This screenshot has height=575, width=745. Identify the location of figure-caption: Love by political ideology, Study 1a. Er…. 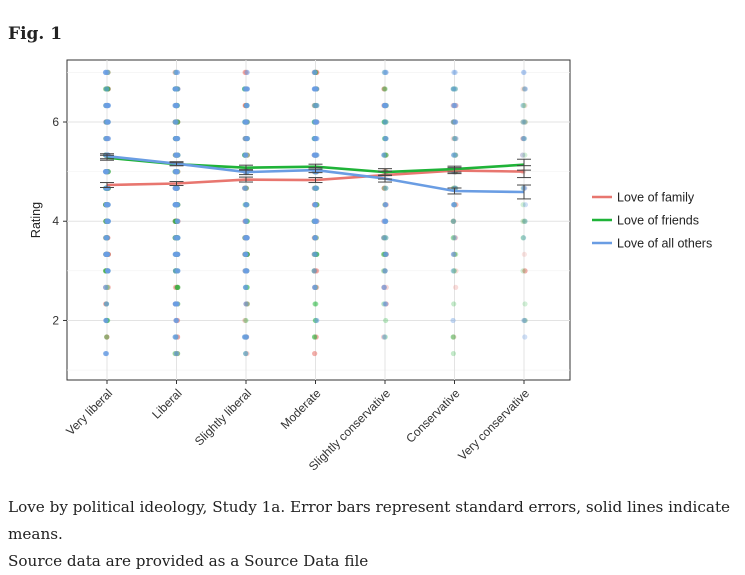
(373, 534).